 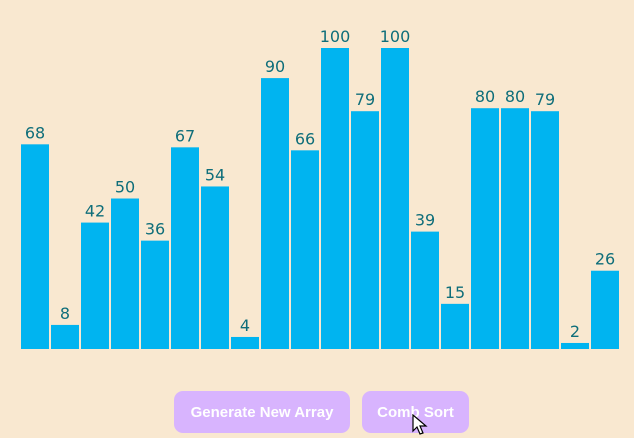 I want to click on bar-value-label: 8, so click(x=65, y=313).